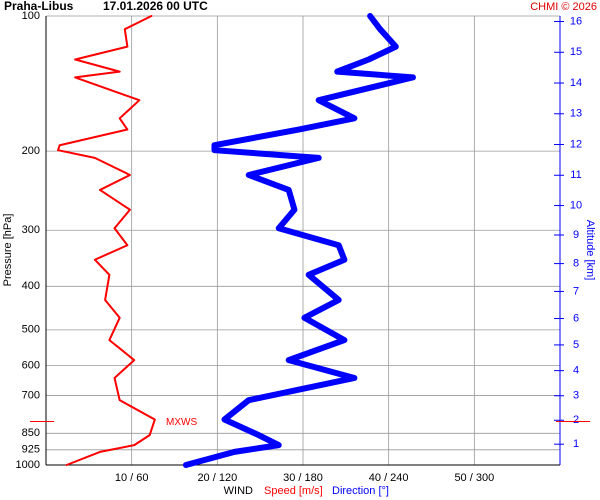 This screenshot has height=500, width=600. I want to click on chart-subtitle: 17.01.2026 00 UTC, so click(155, 6).